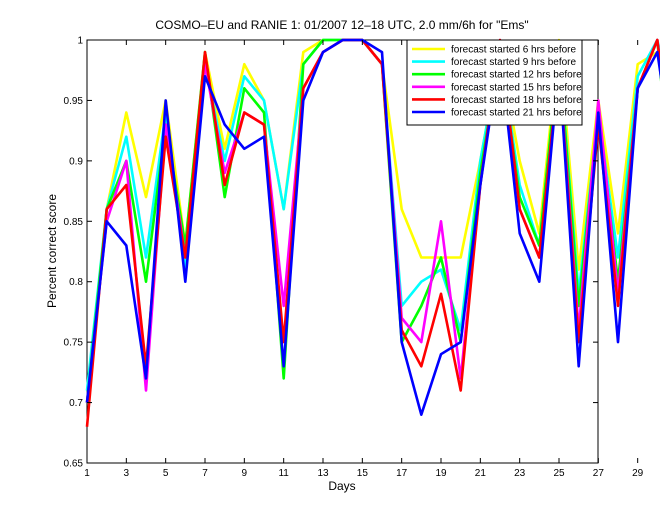 Image resolution: width=660 pixels, height=520 pixels. Describe the element at coordinates (516, 75) in the screenshot. I see `legend-label-3: forecast started 12 hrs before` at that location.